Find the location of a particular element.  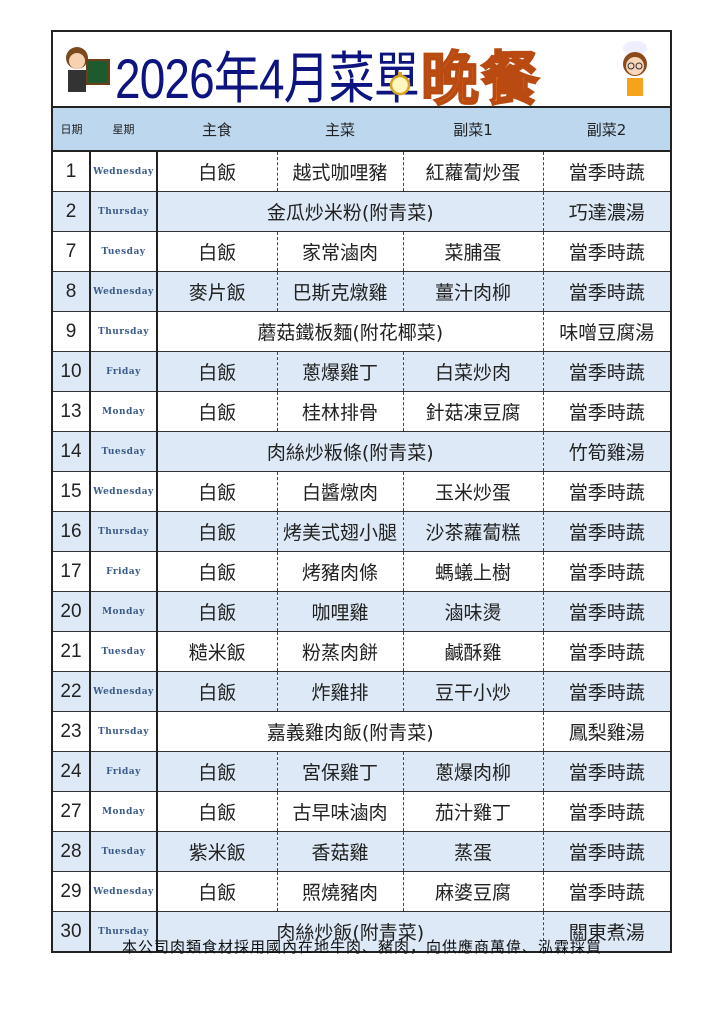

header-weekday: 星期 is located at coordinates (123, 130).